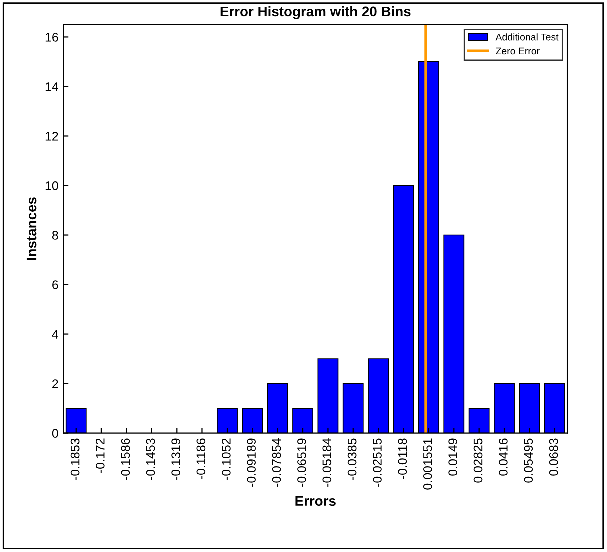 The height and width of the screenshot is (552, 607). What do you see at coordinates (478, 460) in the screenshot?
I see `x-tick-label: 0.02825` at bounding box center [478, 460].